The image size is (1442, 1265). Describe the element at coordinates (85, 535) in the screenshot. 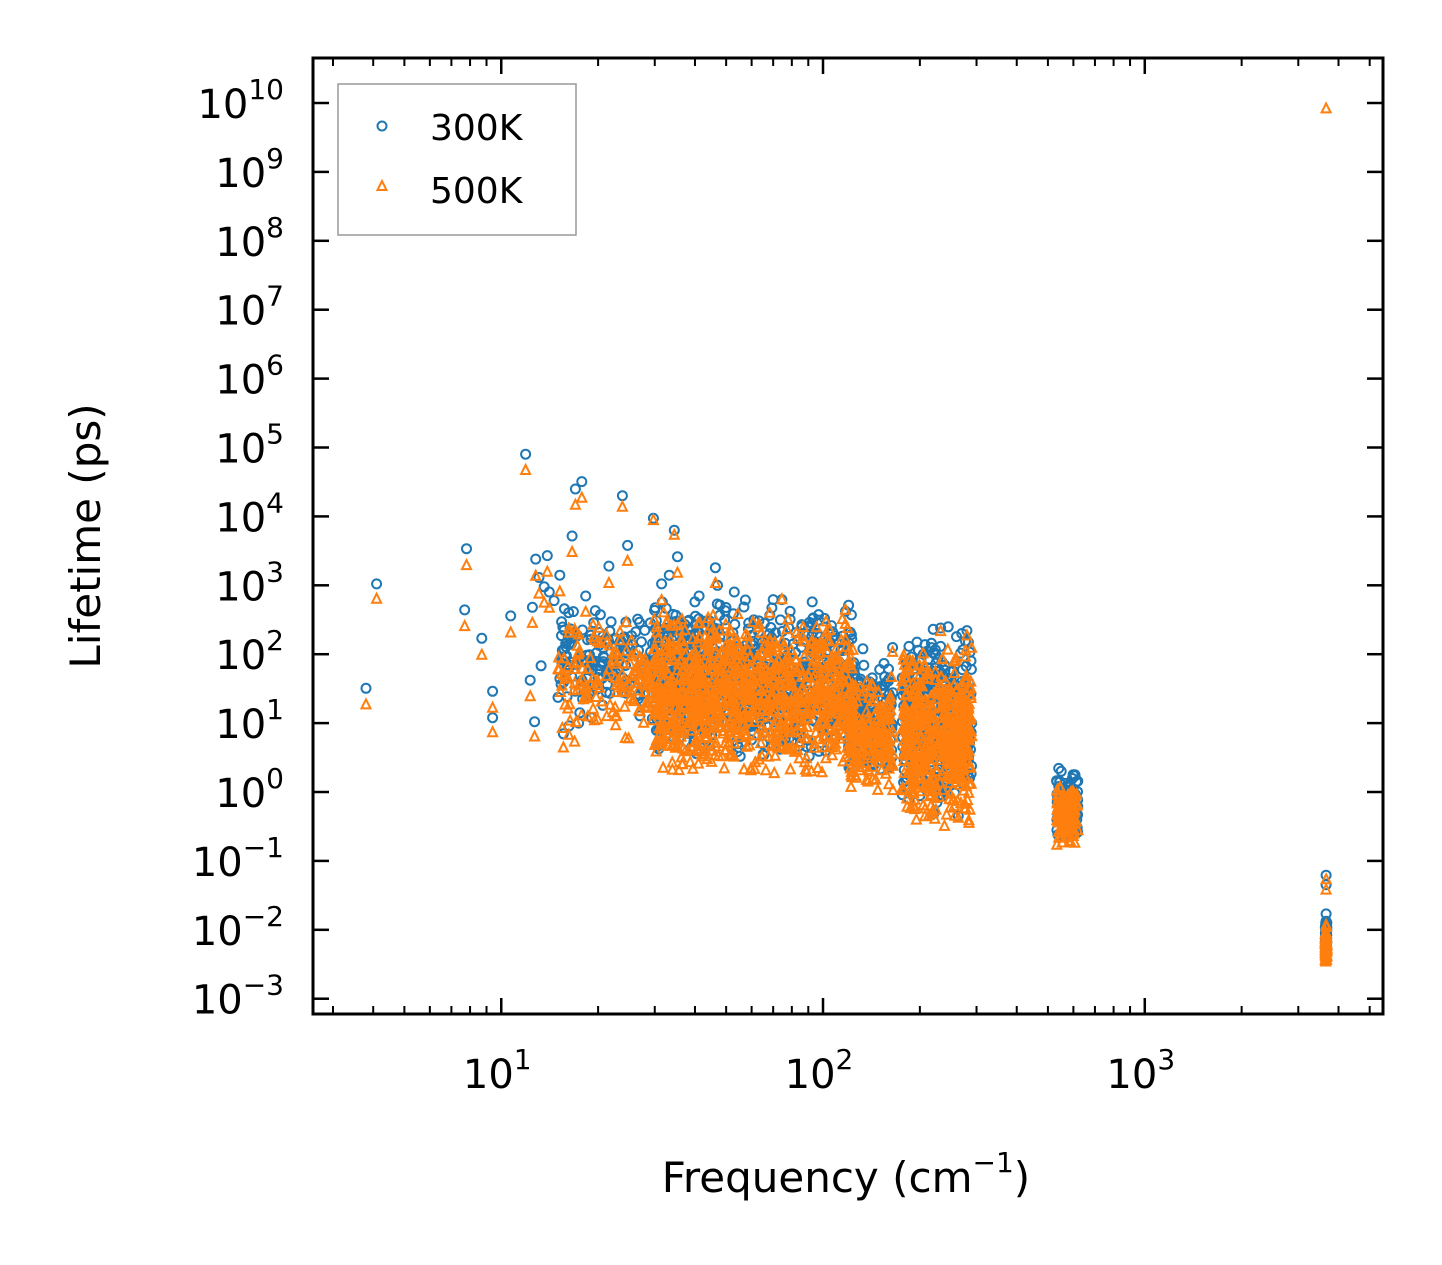

I see `y-axis-label: Lifetime (ps)` at that location.